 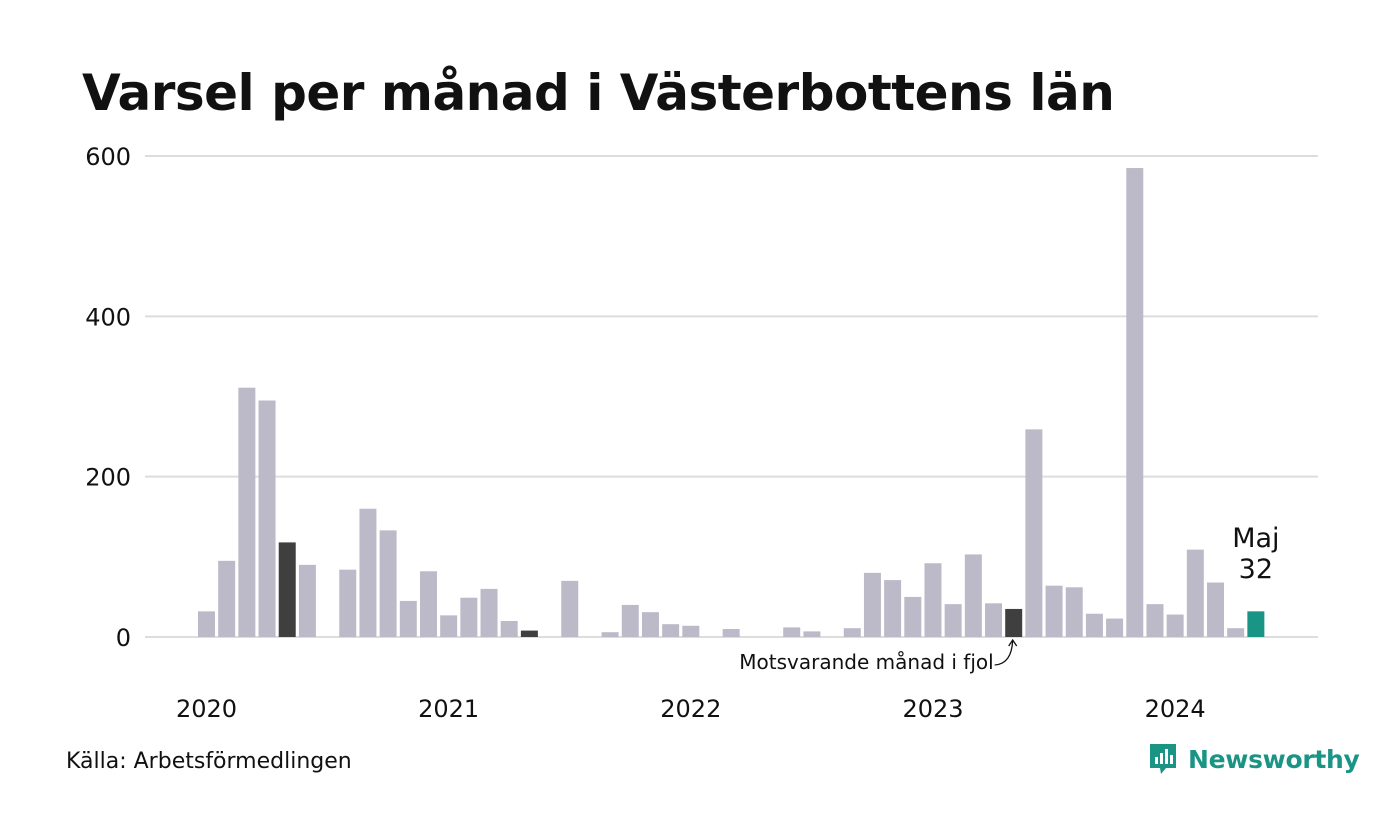 I want to click on y-tick-label: 600, so click(x=108, y=157).